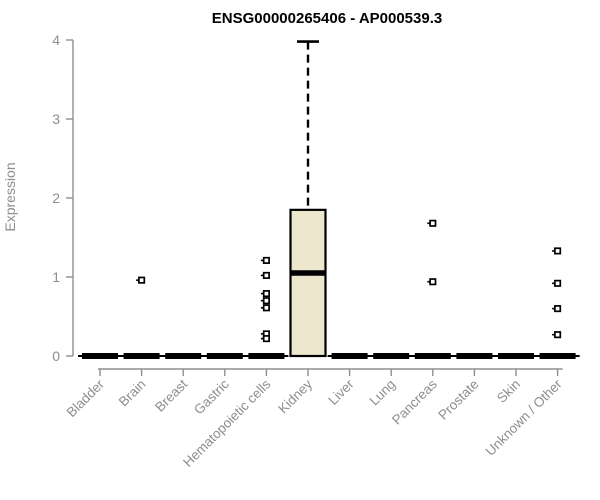 The width and height of the screenshot is (600, 500). Describe the element at coordinates (341, 392) in the screenshot. I see `x-tick-label: Liver` at that location.